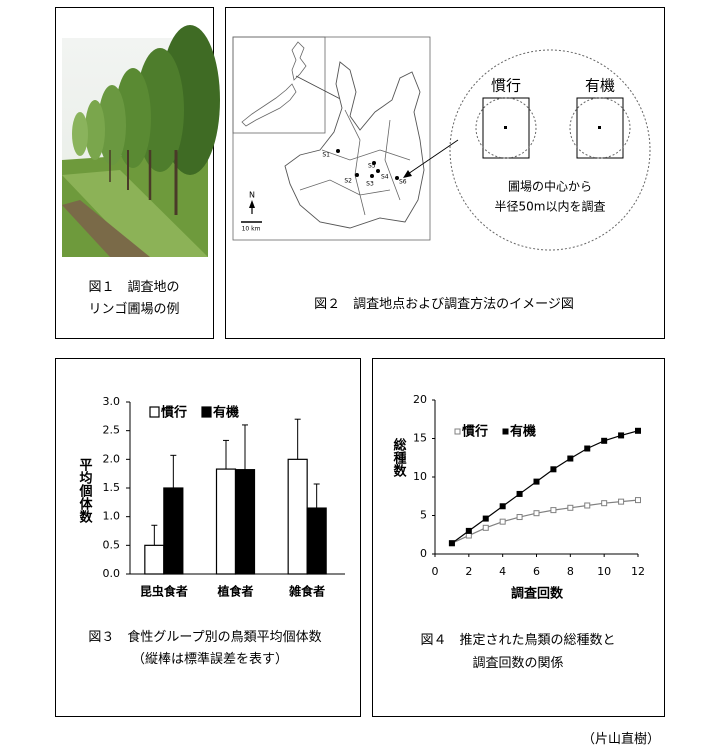 The height and width of the screenshot is (752, 705). What do you see at coordinates (85, 491) in the screenshot?
I see `y-axis-label: 平均個体数` at bounding box center [85, 491].